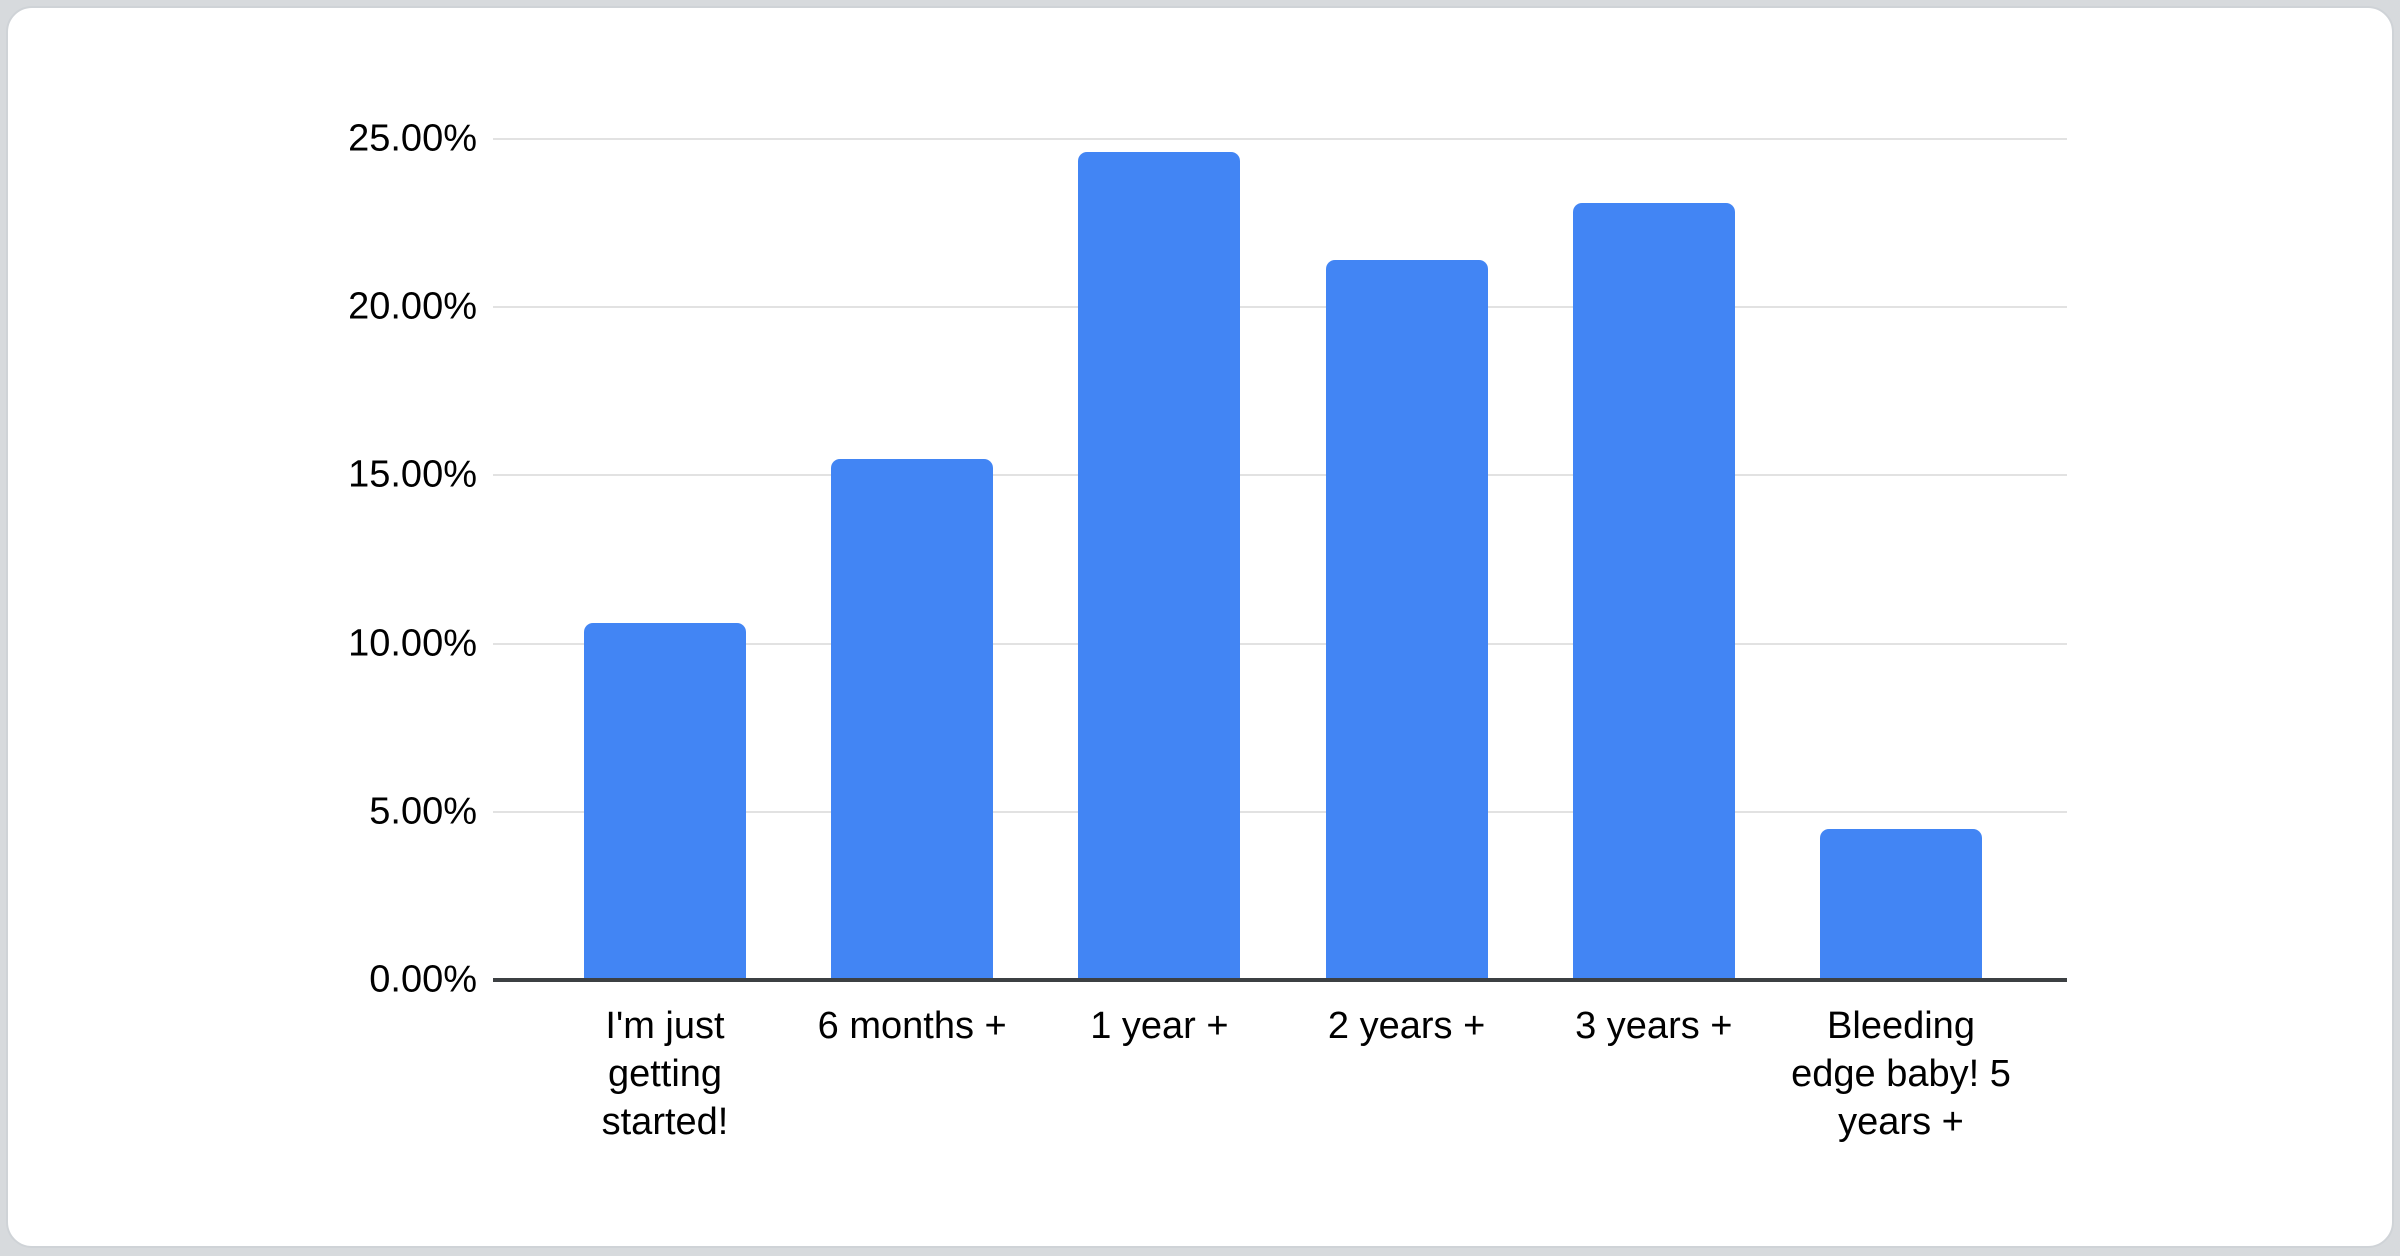 Image resolution: width=2400 pixels, height=1256 pixels. Describe the element at coordinates (412, 306) in the screenshot. I see `y-tick-label: 20.00%` at that location.